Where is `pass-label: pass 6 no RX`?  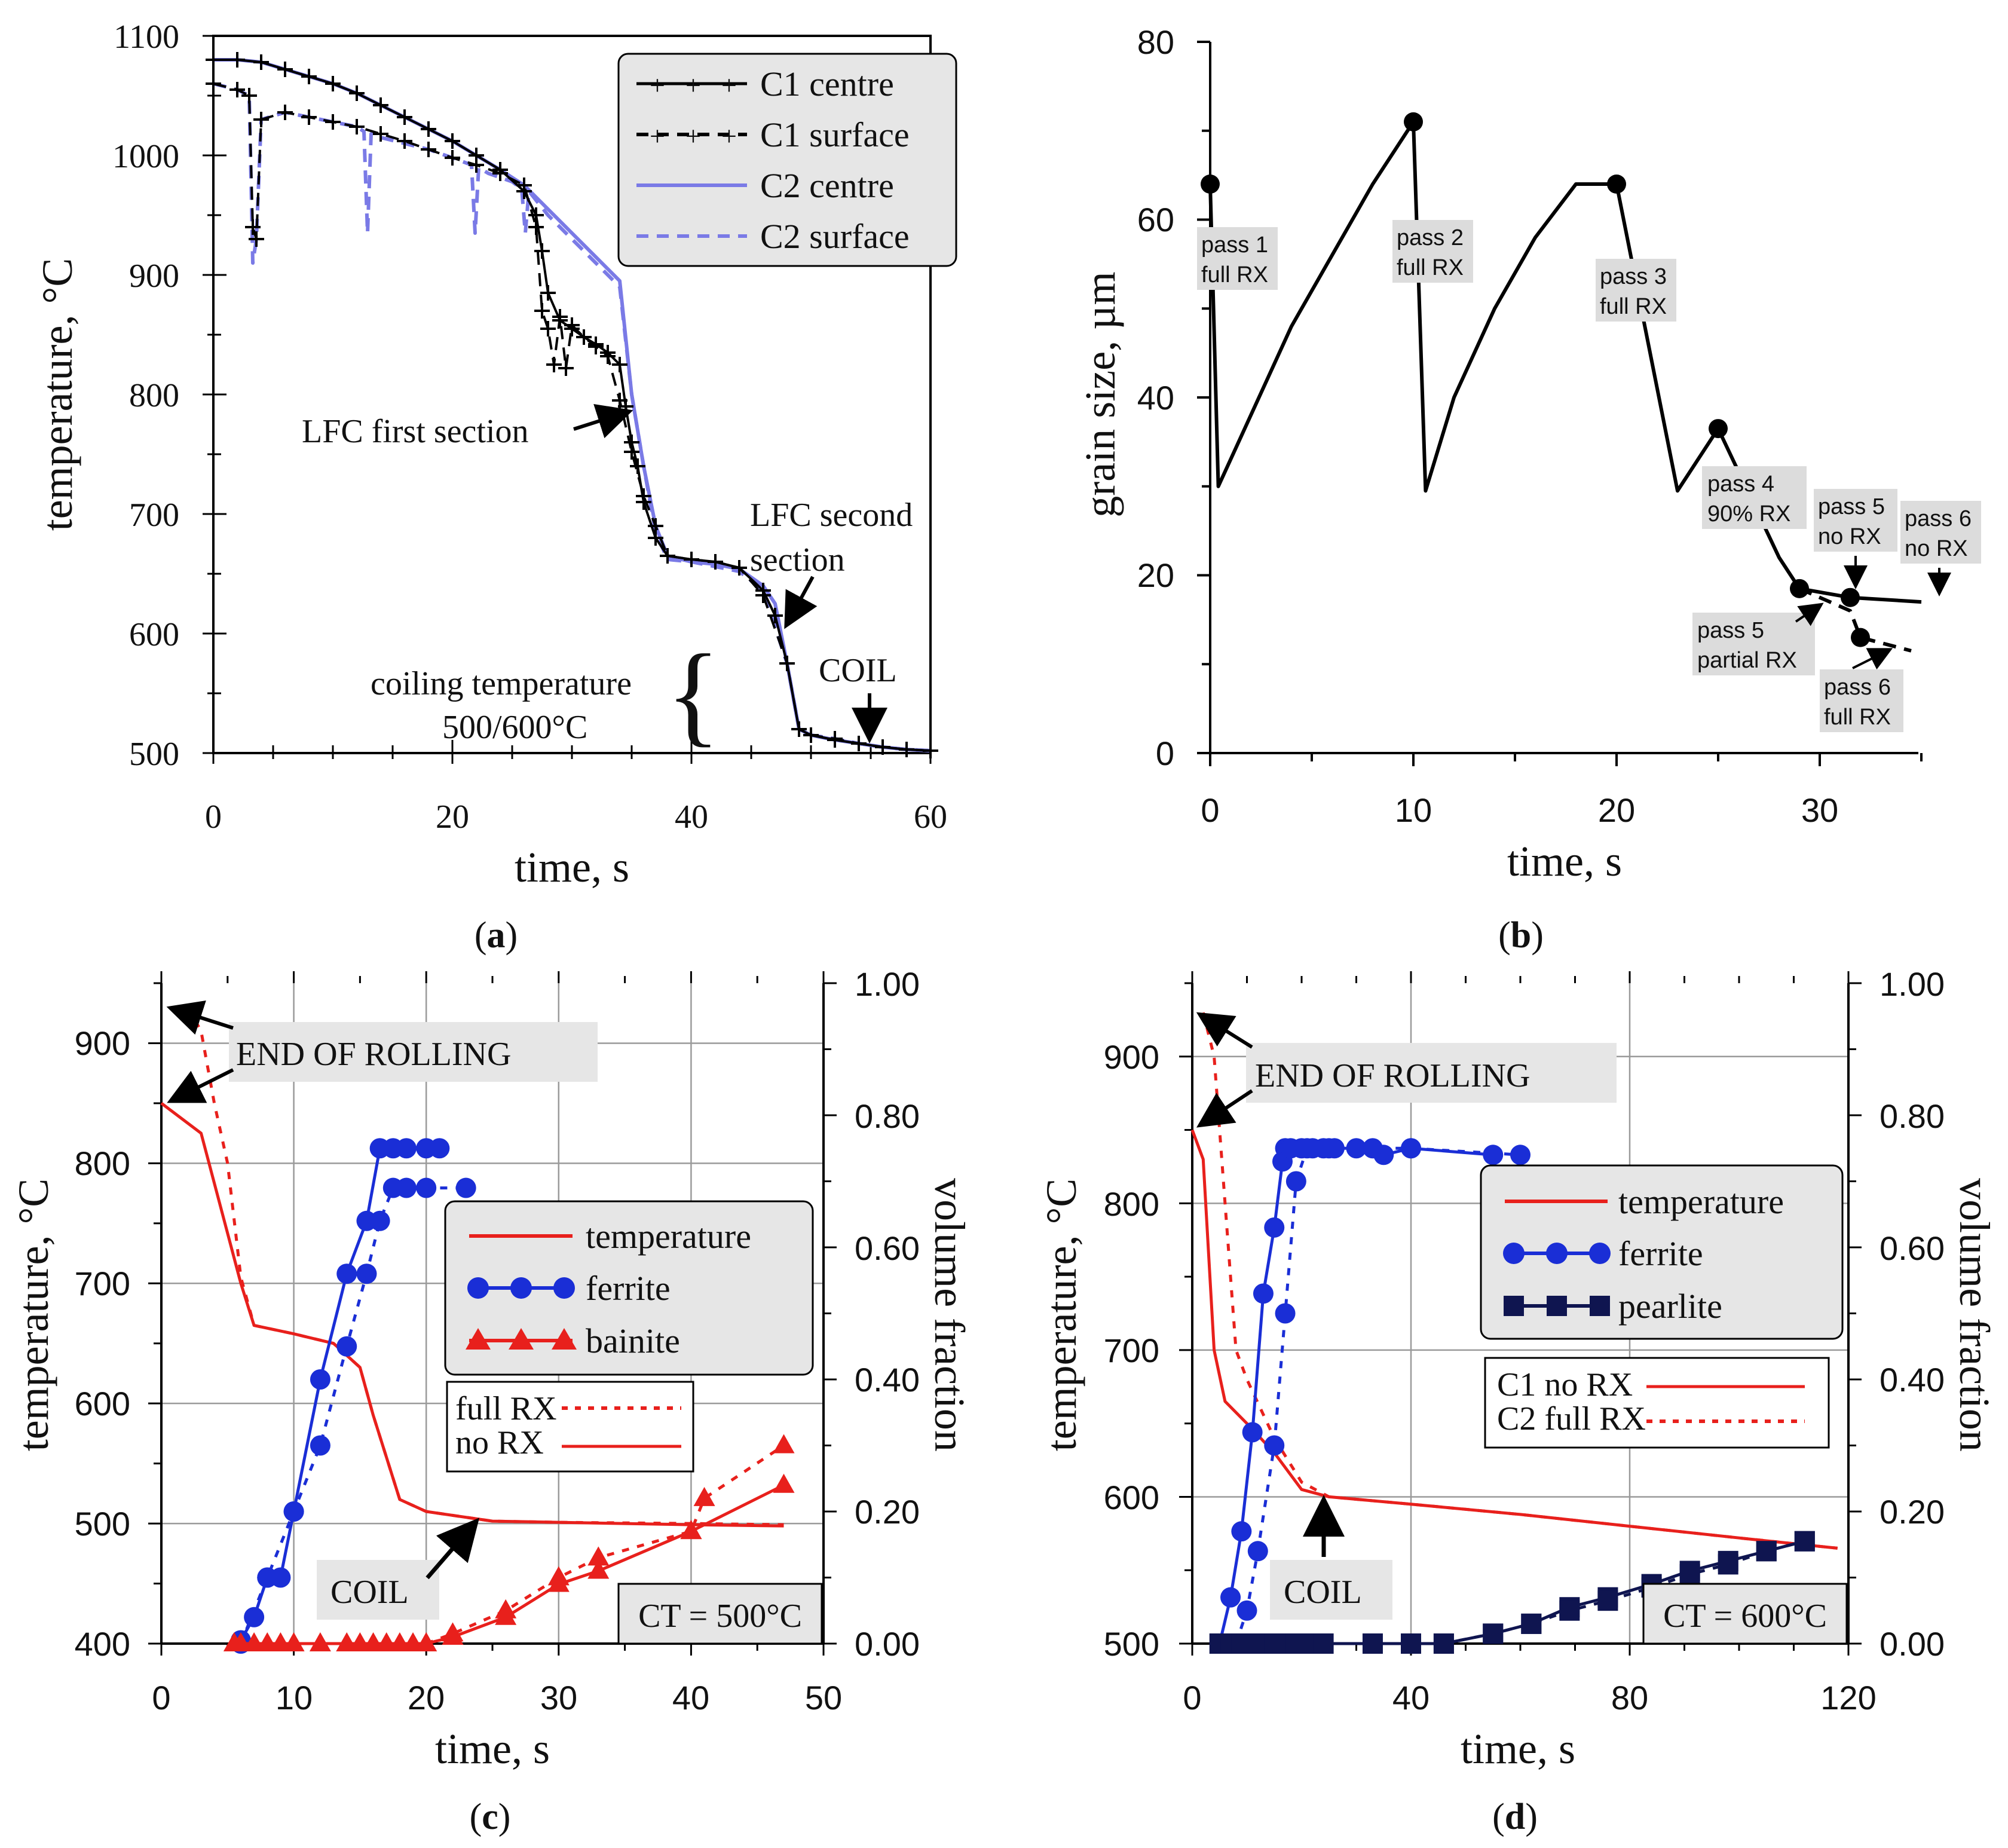 pass-label: pass 6 no RX is located at coordinates (1940, 532).